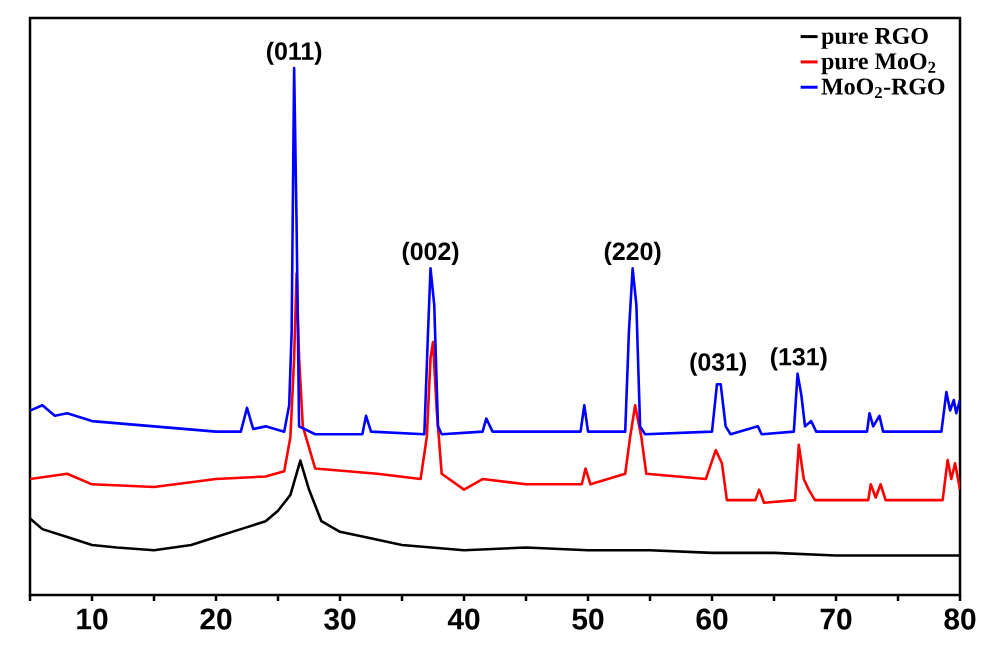  Describe the element at coordinates (92, 619) in the screenshot. I see `x-tick-label: 10` at that location.